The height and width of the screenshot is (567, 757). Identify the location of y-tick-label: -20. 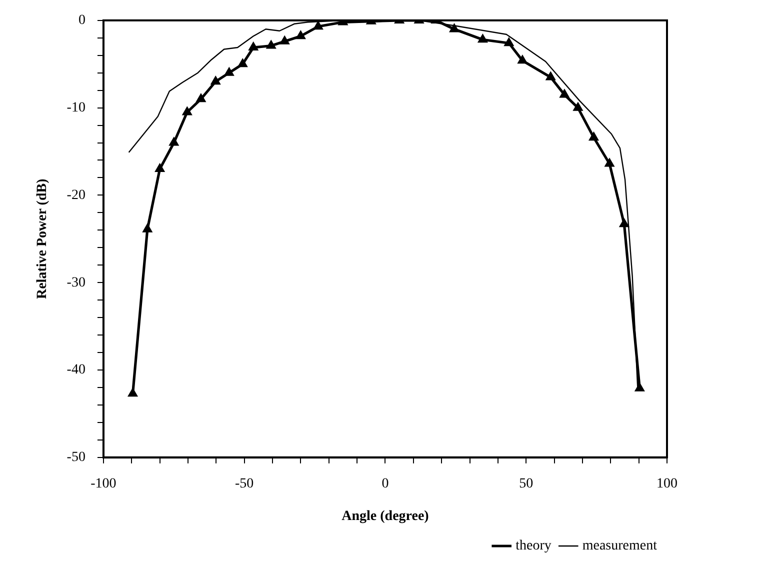
(76, 195).